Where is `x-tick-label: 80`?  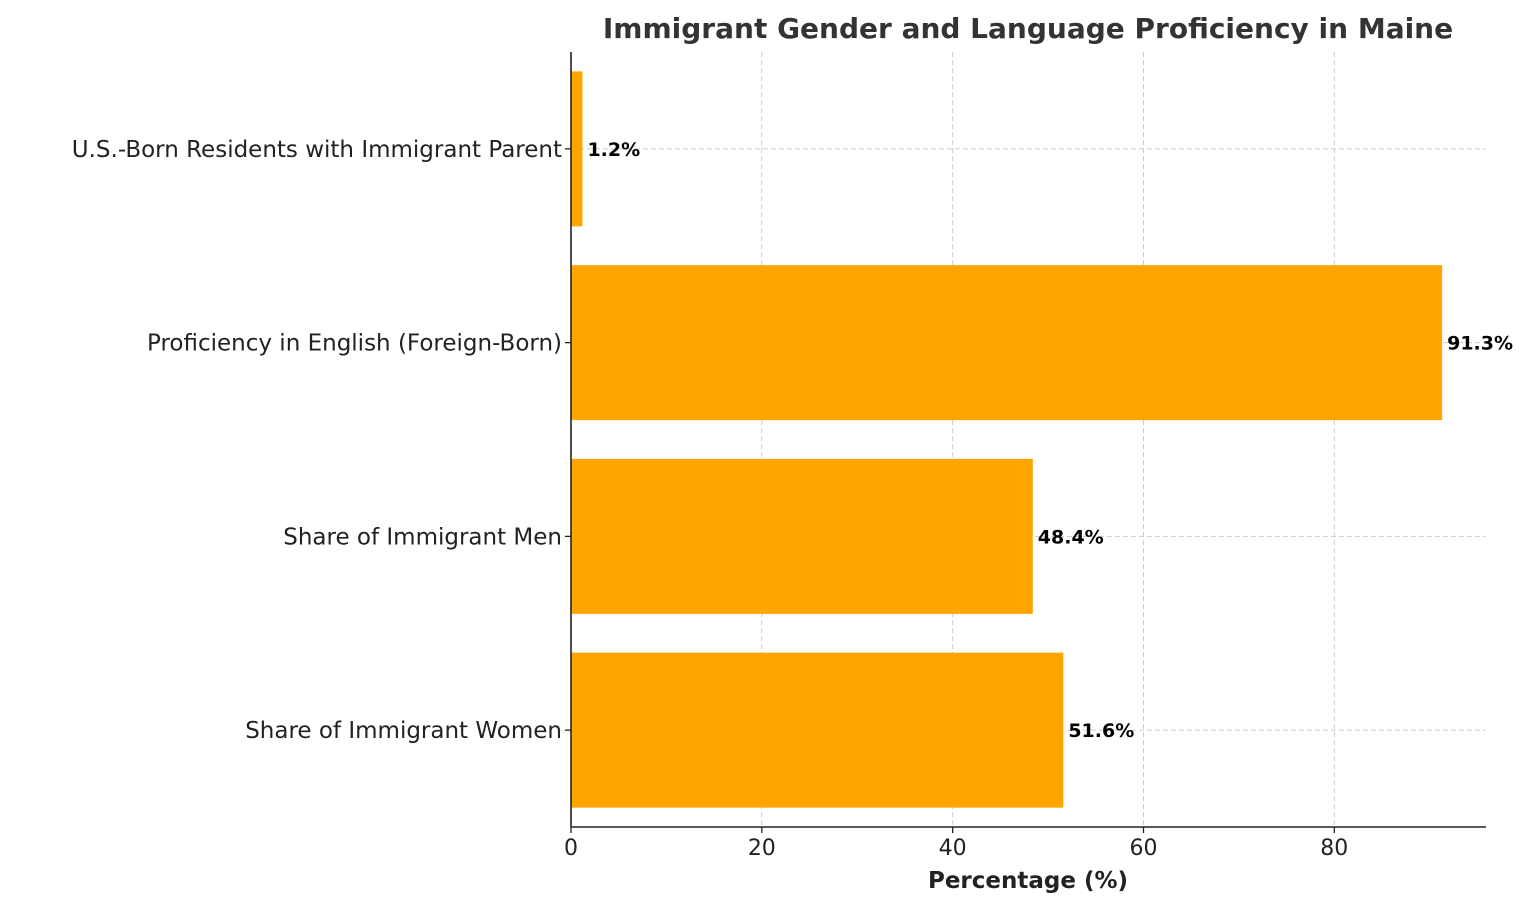
x-tick-label: 80 is located at coordinates (1334, 848).